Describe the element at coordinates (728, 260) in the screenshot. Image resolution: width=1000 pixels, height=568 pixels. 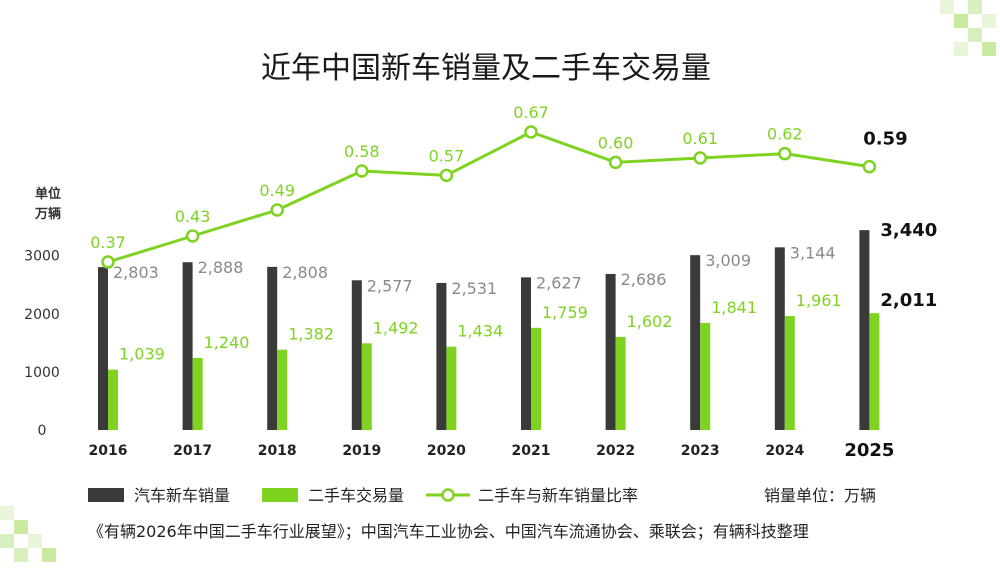
I see `bar-new-car-label: 3,009` at that location.